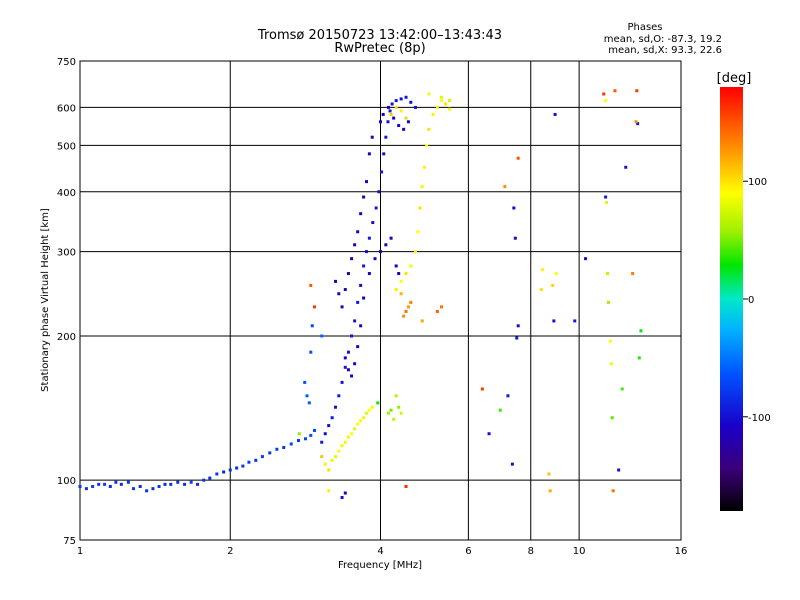 The height and width of the screenshot is (600, 800). I want to click on colorbar-tick-label: 0, so click(751, 300).